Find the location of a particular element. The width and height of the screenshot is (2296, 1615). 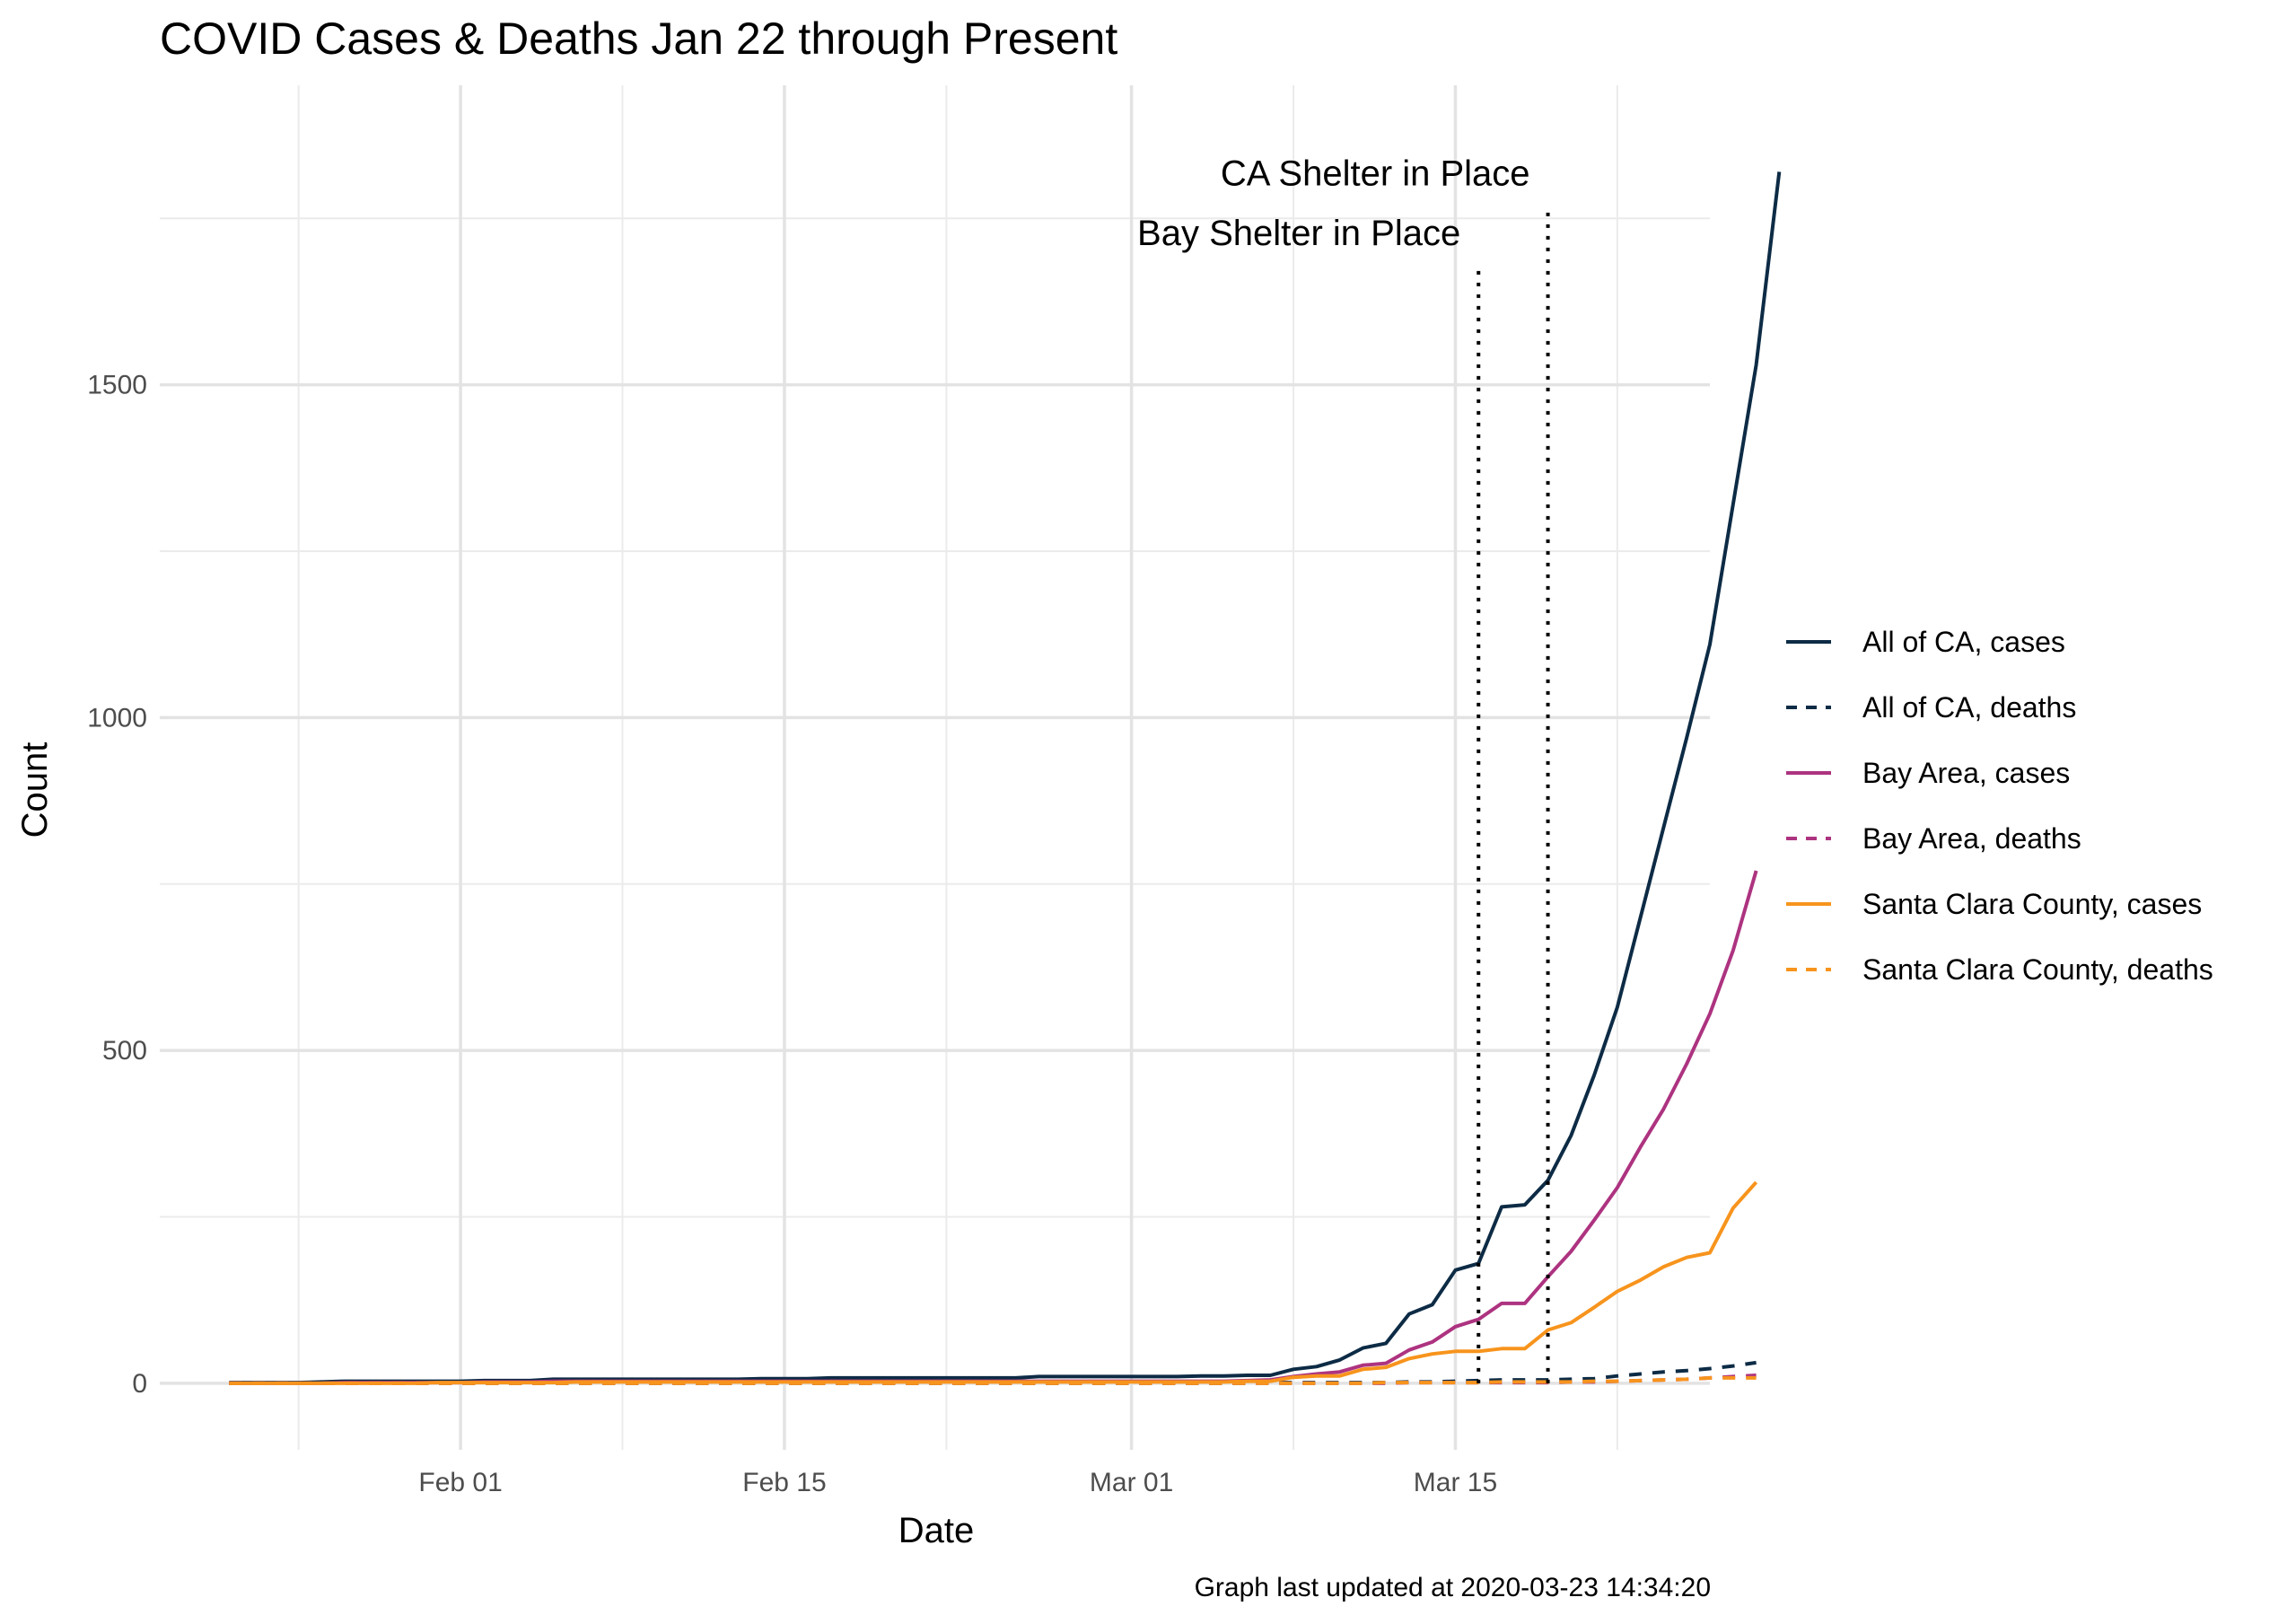

y-tick-label: 500 is located at coordinates (124, 1051).